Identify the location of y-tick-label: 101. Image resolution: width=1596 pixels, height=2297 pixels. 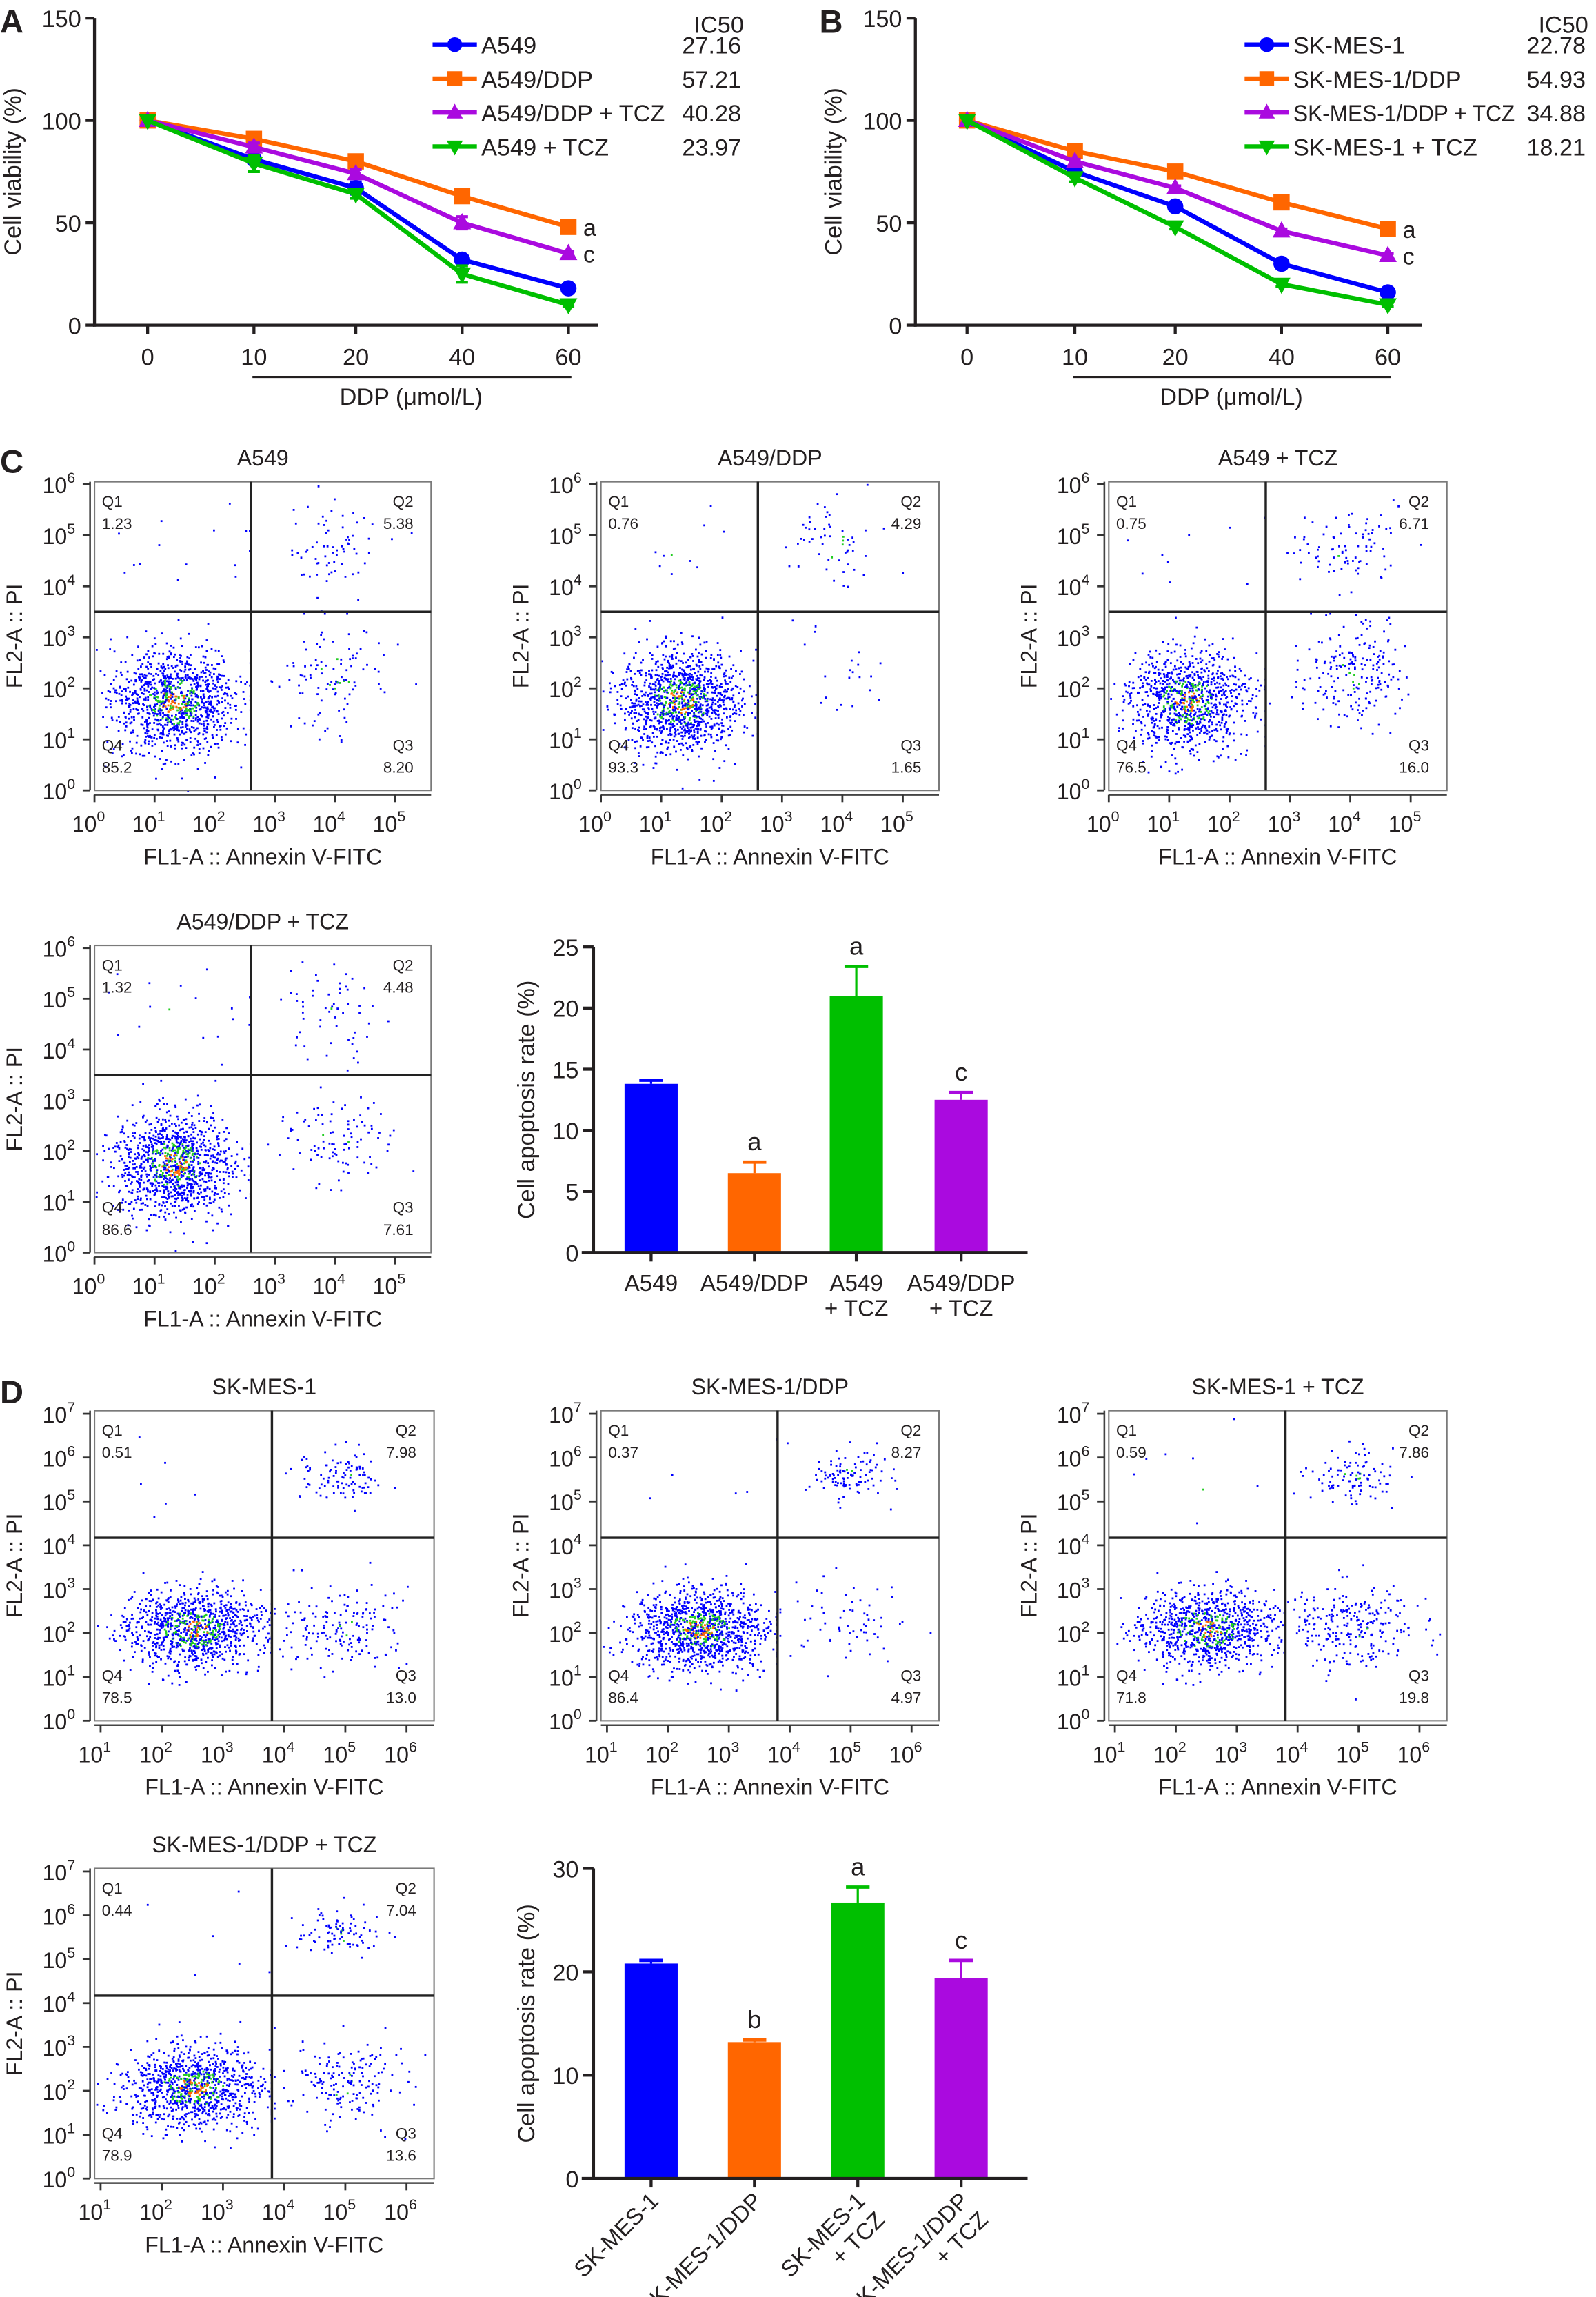
(565, 739).